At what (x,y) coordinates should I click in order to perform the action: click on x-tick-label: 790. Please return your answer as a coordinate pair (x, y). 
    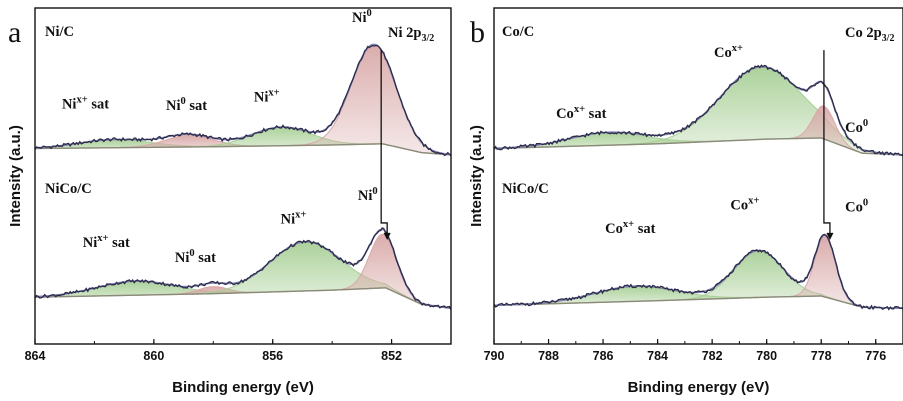
    Looking at the image, I should click on (494, 356).